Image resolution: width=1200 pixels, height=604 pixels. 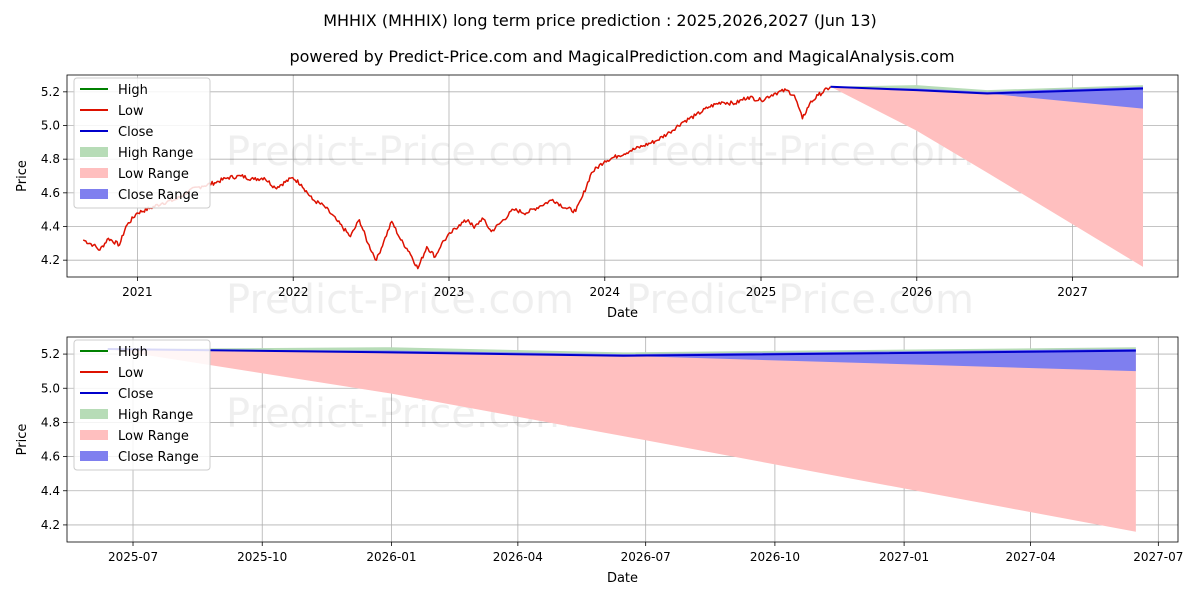 What do you see at coordinates (1030, 557) in the screenshot?
I see `x-tick-label: 2027-04` at bounding box center [1030, 557].